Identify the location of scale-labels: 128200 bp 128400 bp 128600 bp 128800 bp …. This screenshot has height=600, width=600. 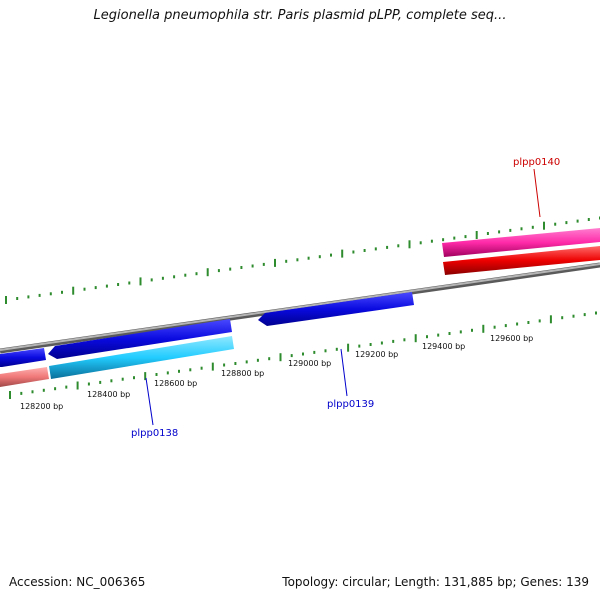
(276, 372).